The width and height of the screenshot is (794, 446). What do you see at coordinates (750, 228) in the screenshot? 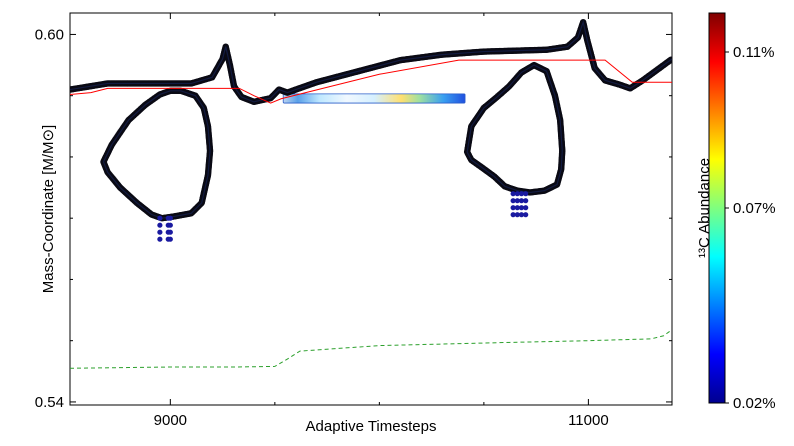
I see `colorbar-ticks: 0.11% 0.07% 0.02%` at bounding box center [750, 228].